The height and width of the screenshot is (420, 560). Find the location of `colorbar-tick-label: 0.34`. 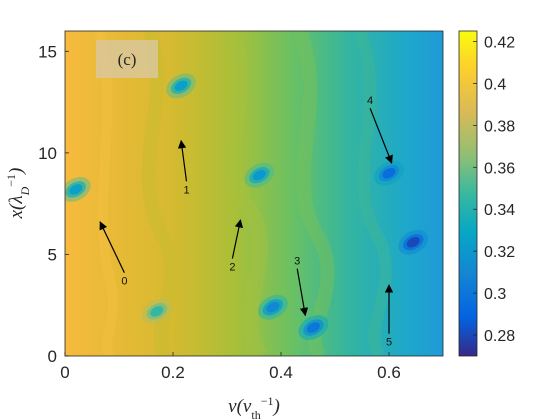

colorbar-tick-label: 0.34 is located at coordinates (499, 210).